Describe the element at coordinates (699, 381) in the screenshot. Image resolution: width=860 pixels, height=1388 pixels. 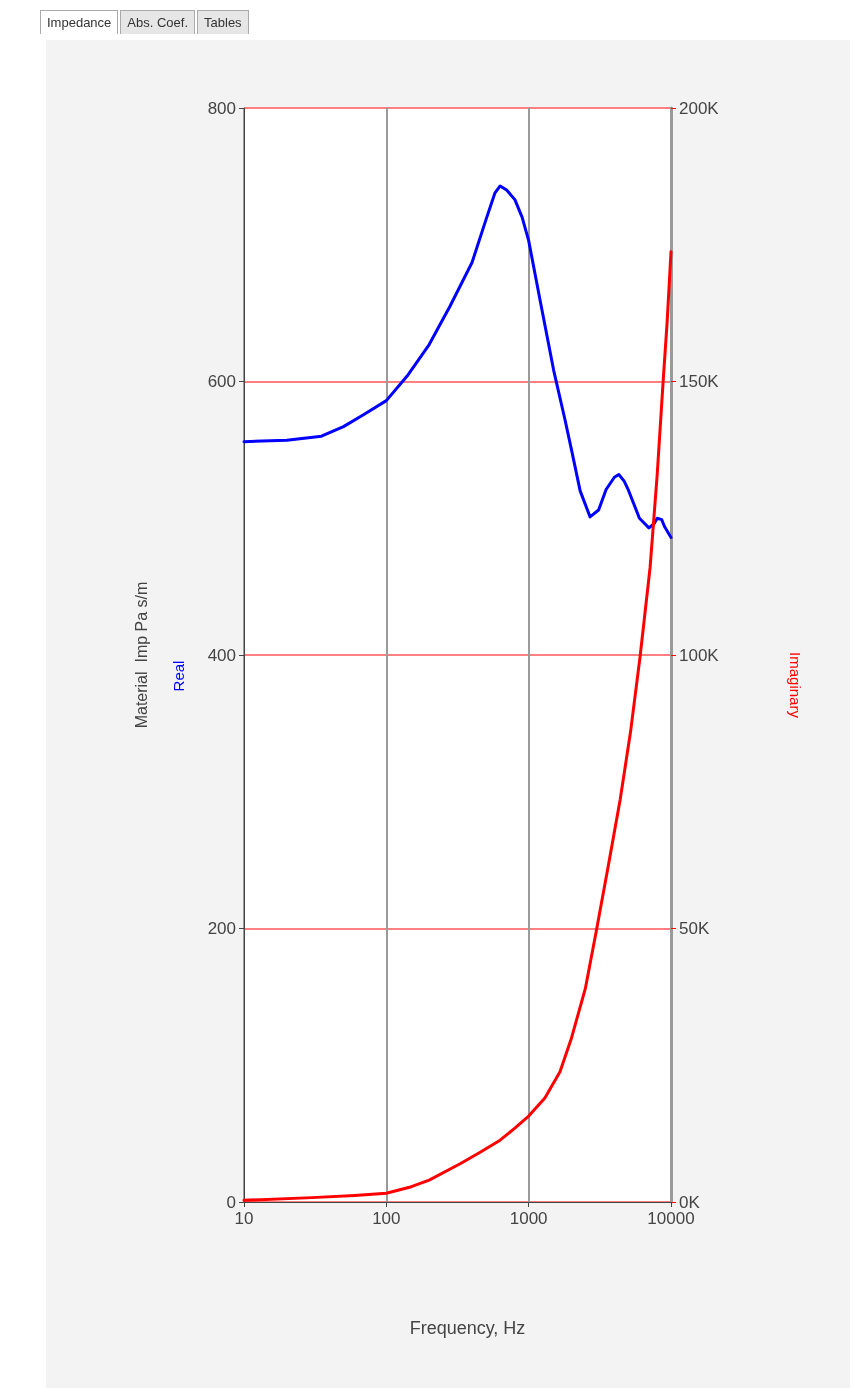
I see `y2-tick-label: 150K` at that location.